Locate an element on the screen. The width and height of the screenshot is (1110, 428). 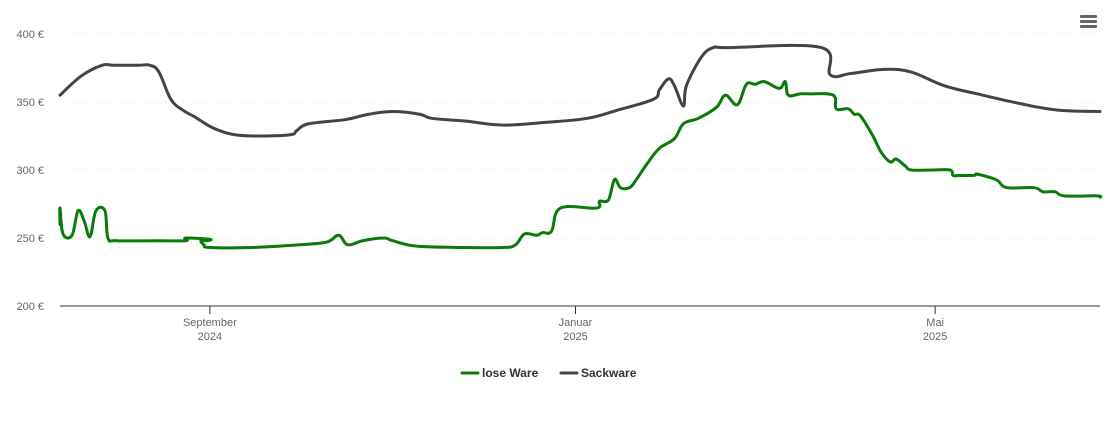
legend-item-sackware: Sackware is located at coordinates (598, 373).